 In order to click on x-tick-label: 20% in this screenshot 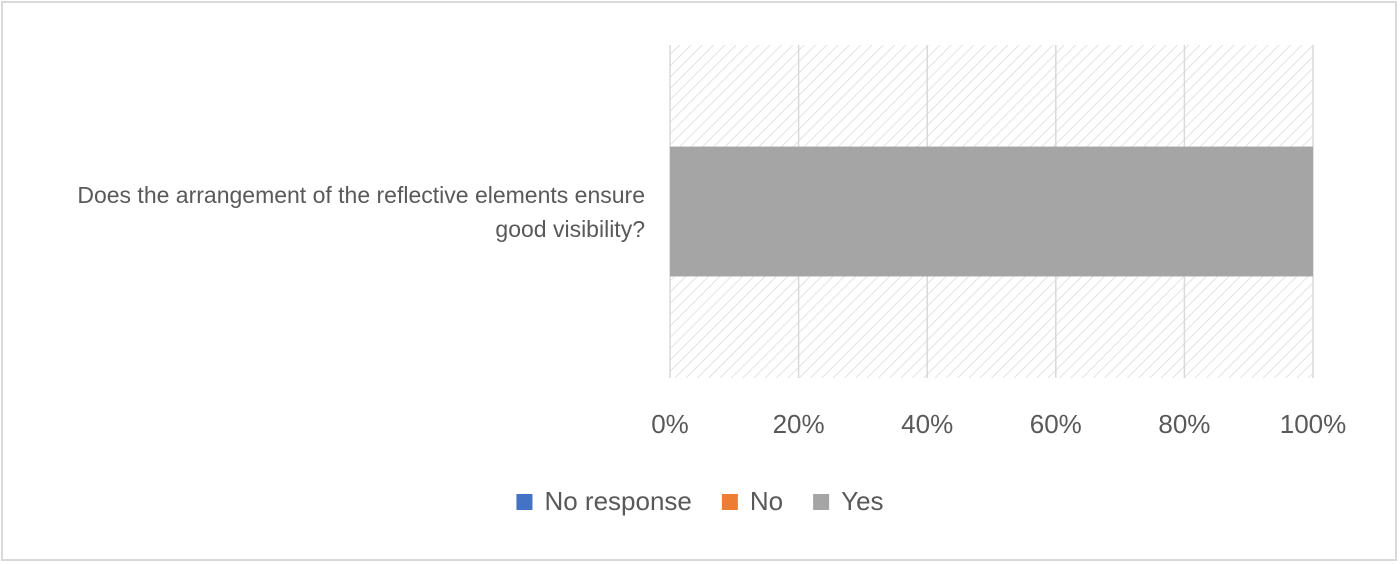, I will do `click(799, 424)`.